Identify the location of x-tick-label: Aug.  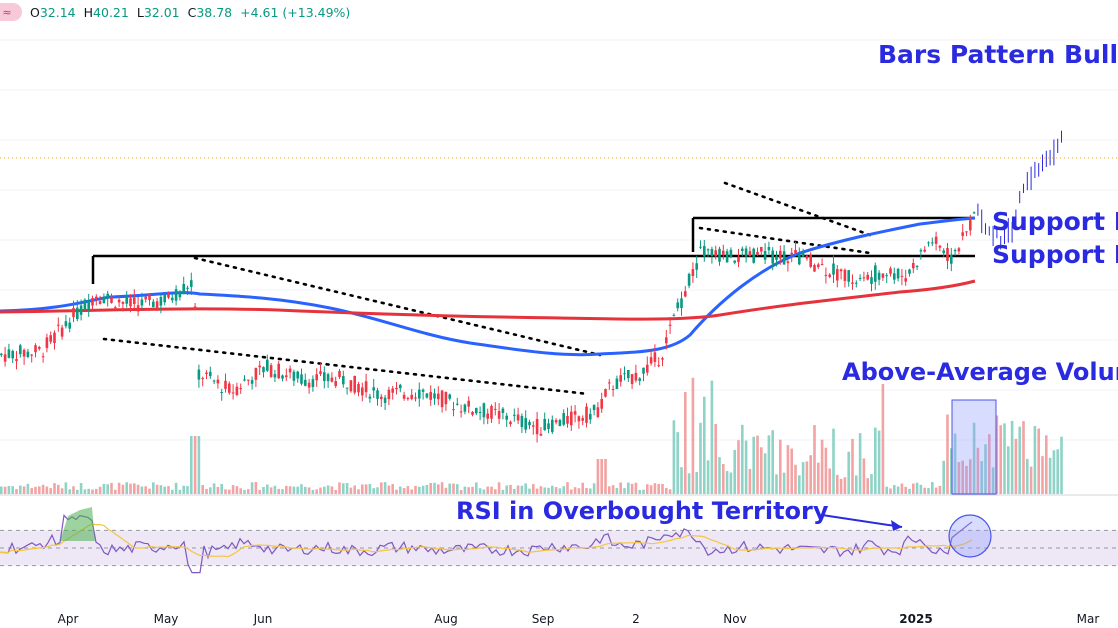
(446, 619).